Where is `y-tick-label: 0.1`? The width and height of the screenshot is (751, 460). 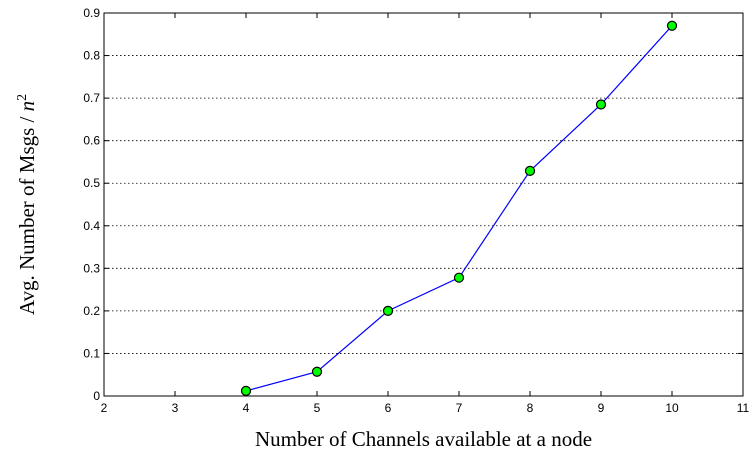
y-tick-label: 0.1 is located at coordinates (91, 353).